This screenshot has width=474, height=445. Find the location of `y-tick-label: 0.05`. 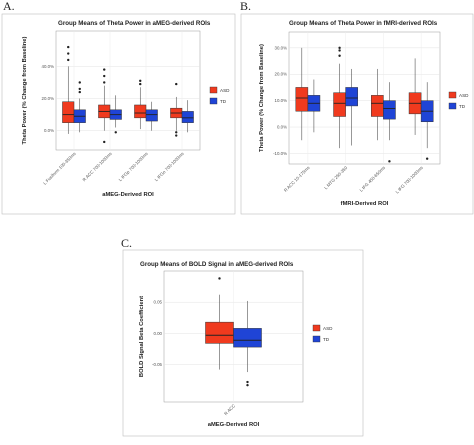

y-tick-label: 0.05 is located at coordinates (157, 302).